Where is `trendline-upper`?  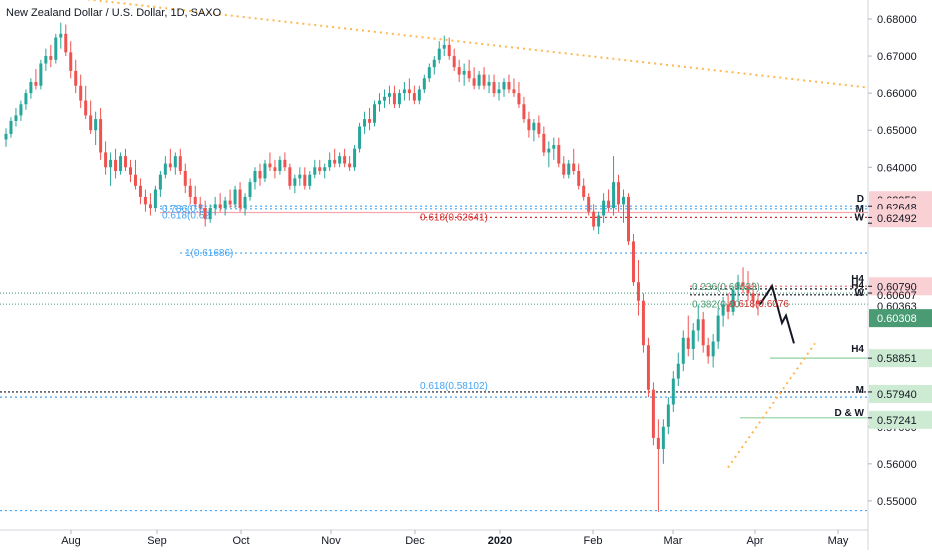
trendline-upper is located at coordinates (476, 44).